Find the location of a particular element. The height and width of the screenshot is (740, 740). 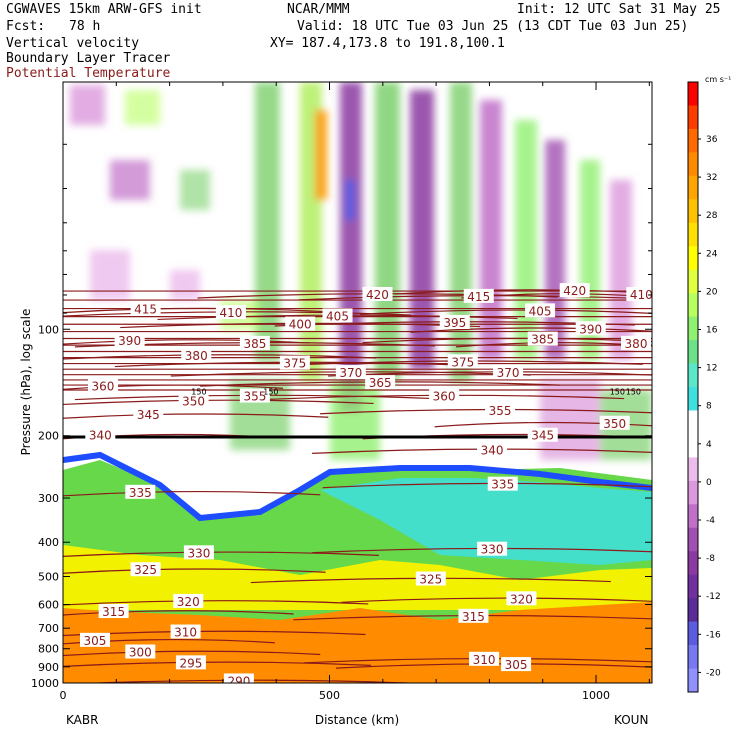

x-start-label: KABR is located at coordinates (82, 720).